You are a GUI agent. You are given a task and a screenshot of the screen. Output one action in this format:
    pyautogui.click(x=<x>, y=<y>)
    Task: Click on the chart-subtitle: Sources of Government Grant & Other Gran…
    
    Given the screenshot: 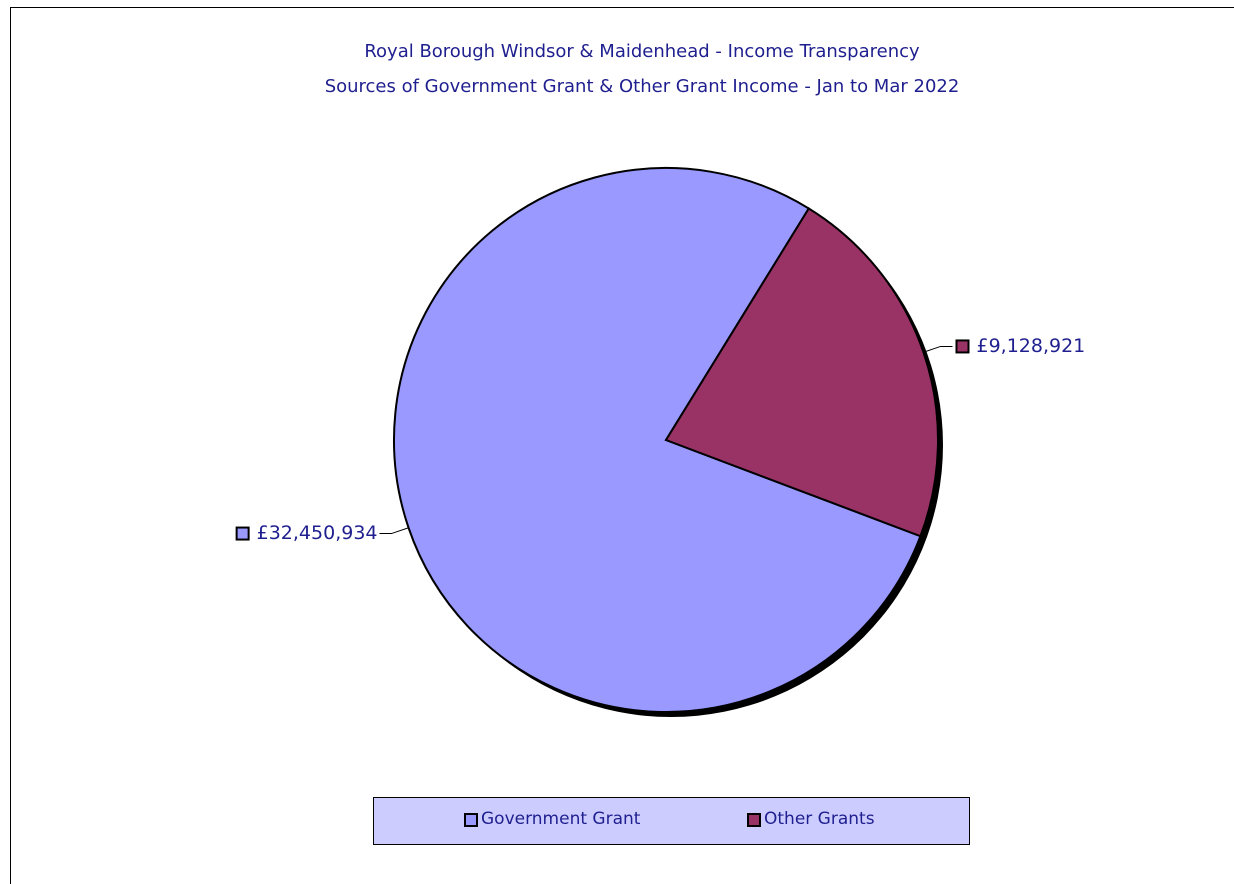 What is the action you would take?
    pyautogui.click(x=642, y=86)
    